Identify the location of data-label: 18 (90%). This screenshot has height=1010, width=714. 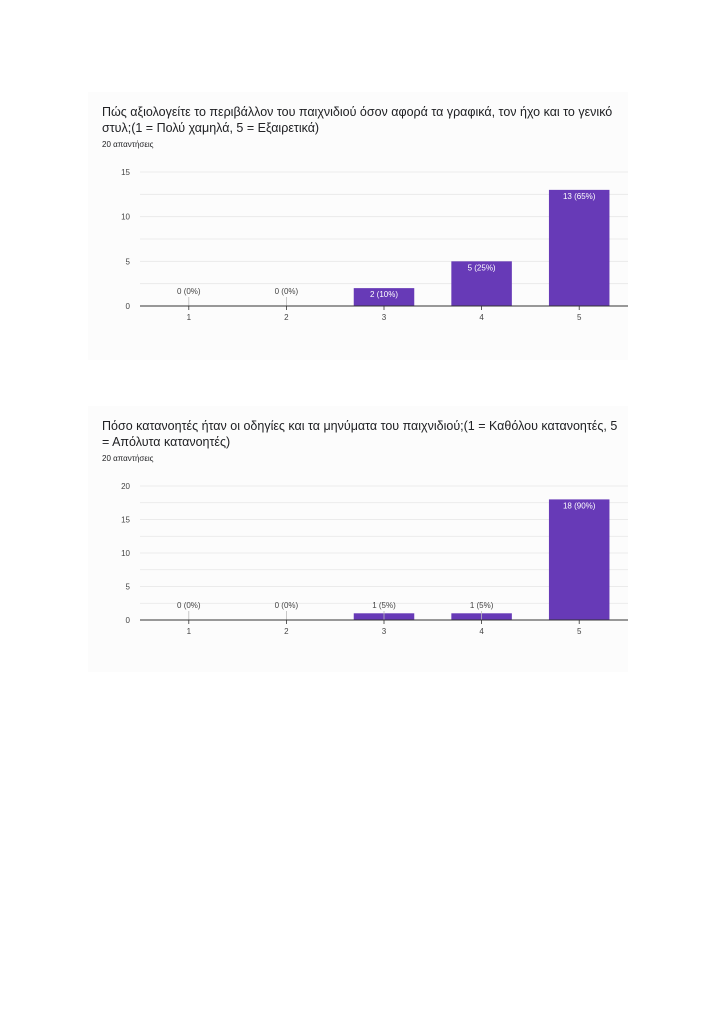
(579, 505).